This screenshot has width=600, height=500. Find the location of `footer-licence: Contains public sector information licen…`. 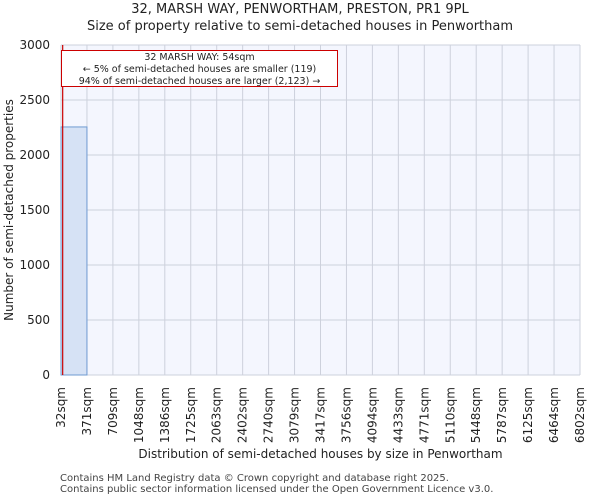

footer-licence: Contains public sector information licen… is located at coordinates (277, 489).